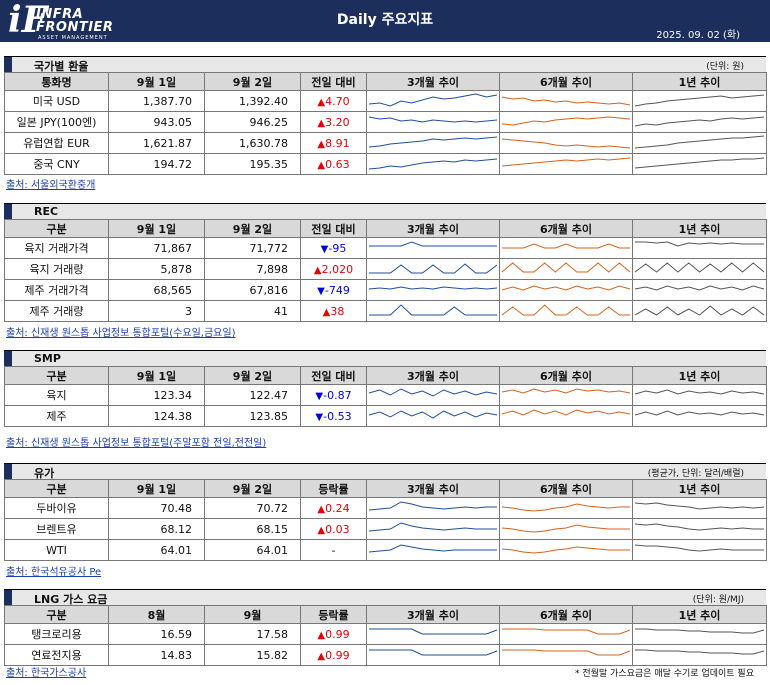  Describe the element at coordinates (156, 655) in the screenshot. I see `value-prev: 14.83` at that location.